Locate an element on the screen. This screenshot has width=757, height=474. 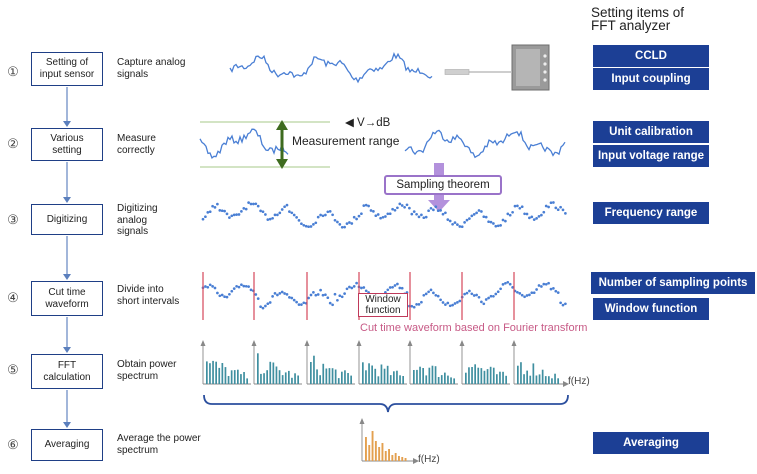
measured-signal-wave is located at coordinates (382, 143).